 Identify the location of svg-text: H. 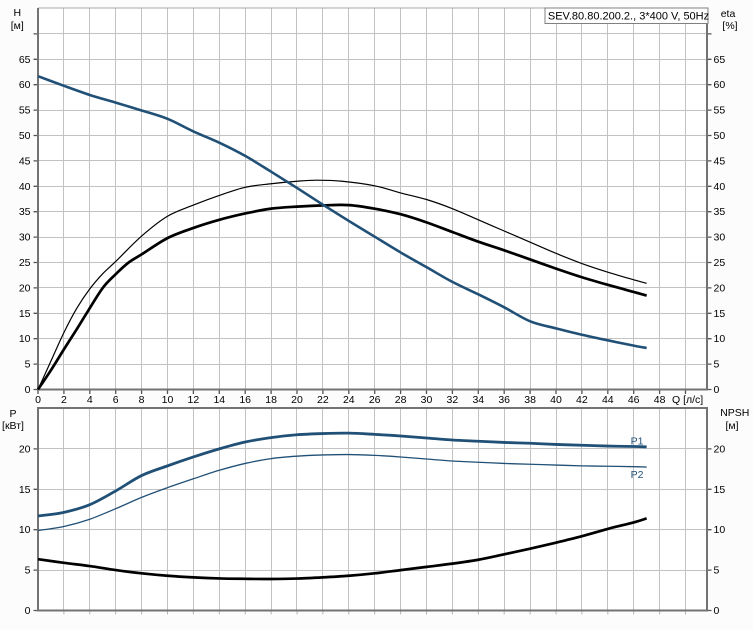
(18, 13).